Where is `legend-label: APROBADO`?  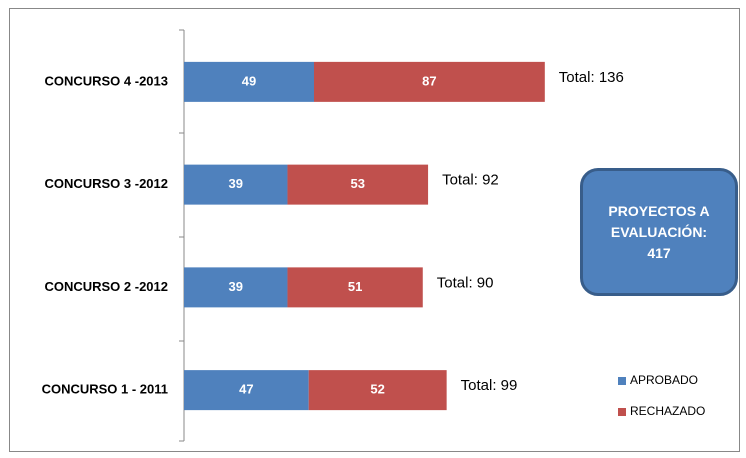 legend-label: APROBADO is located at coordinates (664, 380).